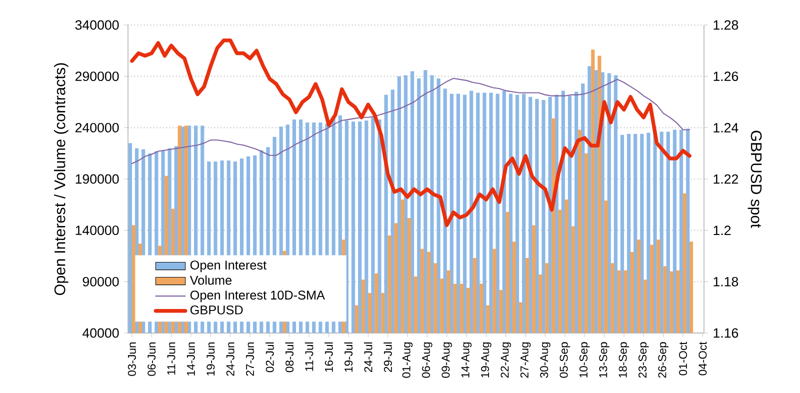  I want to click on y2-tick-label: 1.26, so click(726, 77).